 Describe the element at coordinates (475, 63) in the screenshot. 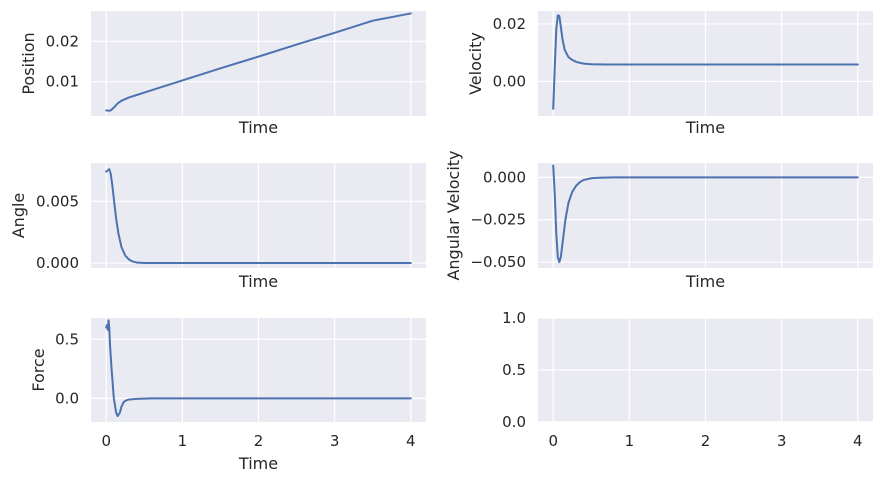

I see `y-axis-label: Velocity` at that location.